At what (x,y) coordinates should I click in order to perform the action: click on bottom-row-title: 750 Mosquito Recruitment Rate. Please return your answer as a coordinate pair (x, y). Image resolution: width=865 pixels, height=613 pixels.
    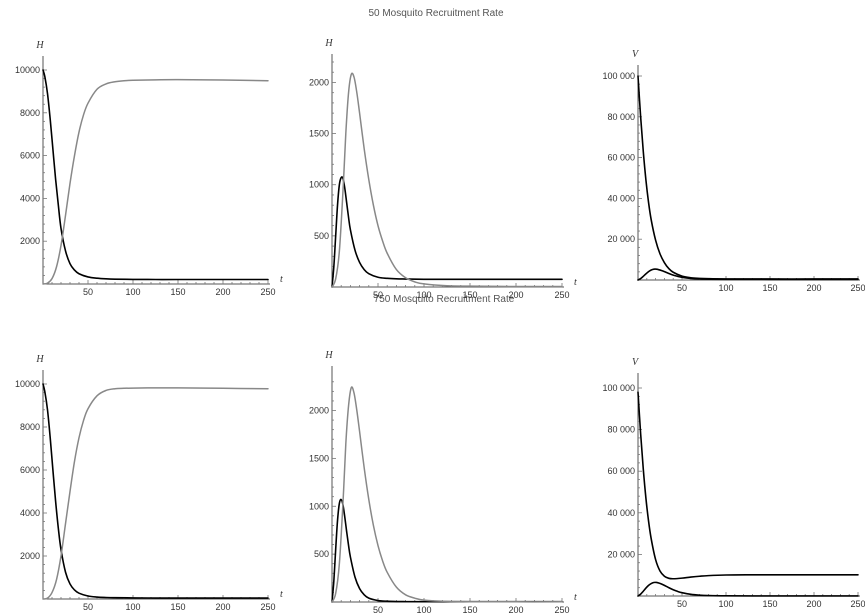
    Looking at the image, I should click on (444, 299).